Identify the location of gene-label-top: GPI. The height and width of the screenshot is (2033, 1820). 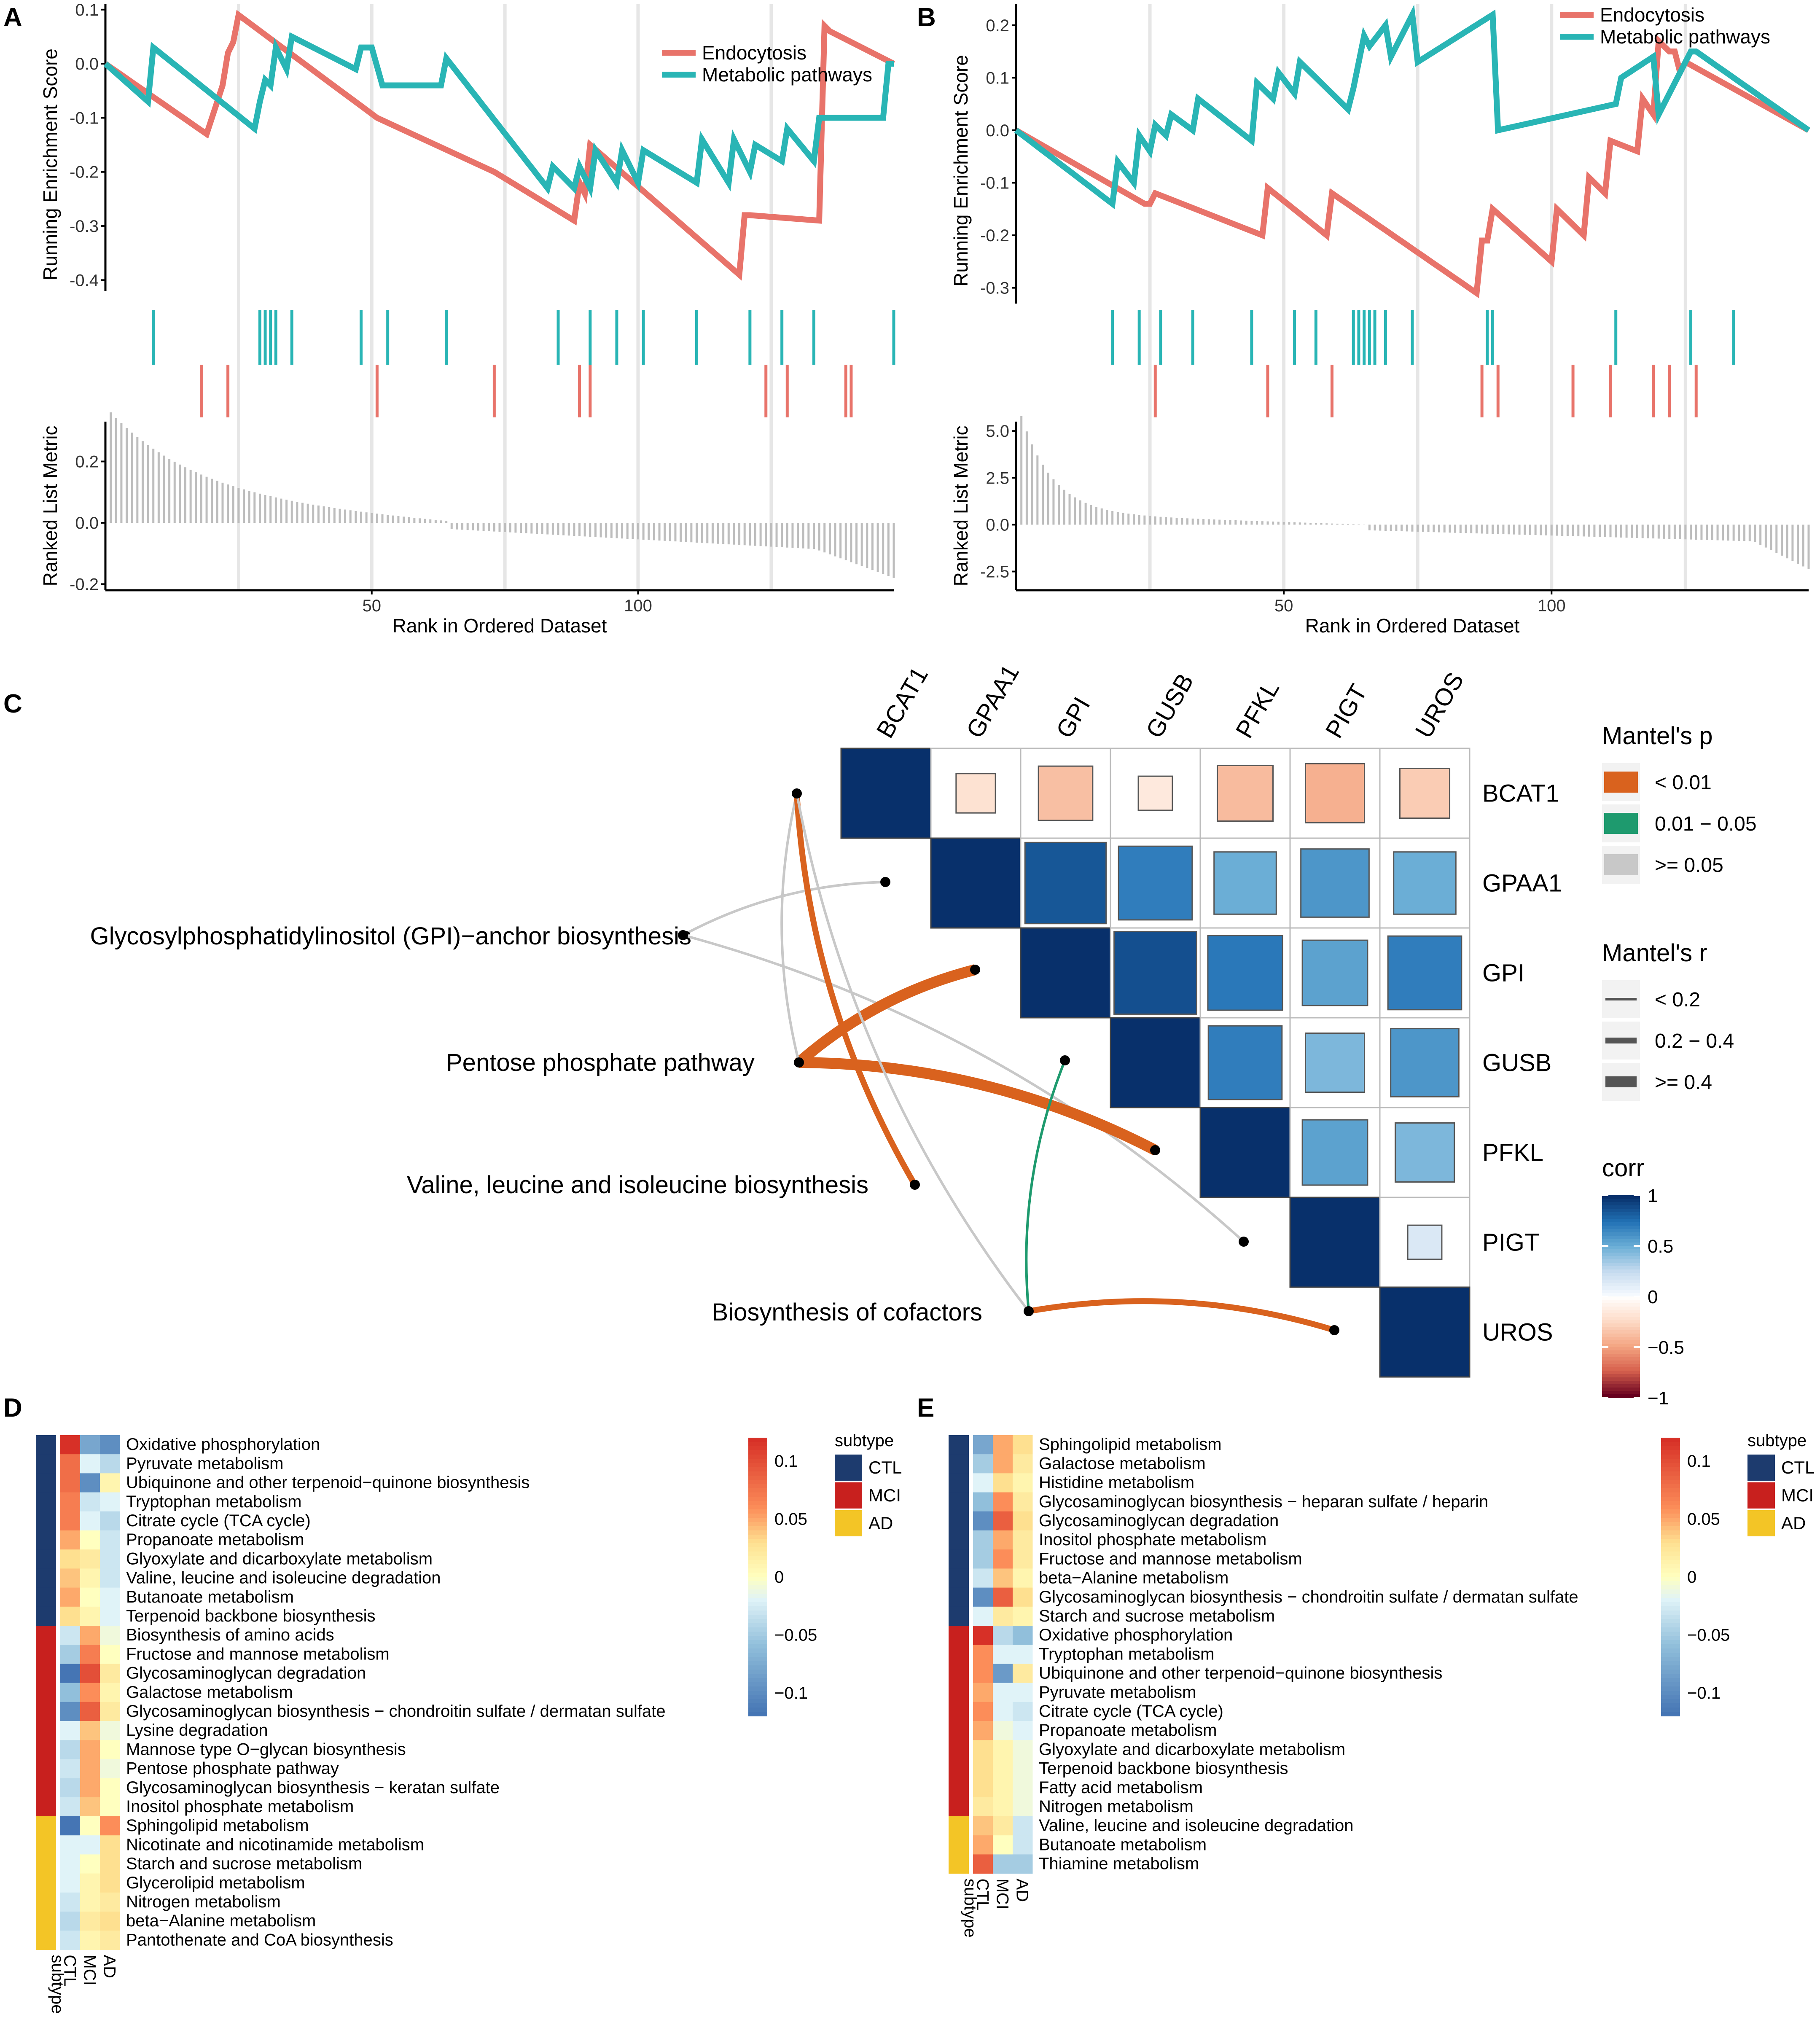
(1073, 717).